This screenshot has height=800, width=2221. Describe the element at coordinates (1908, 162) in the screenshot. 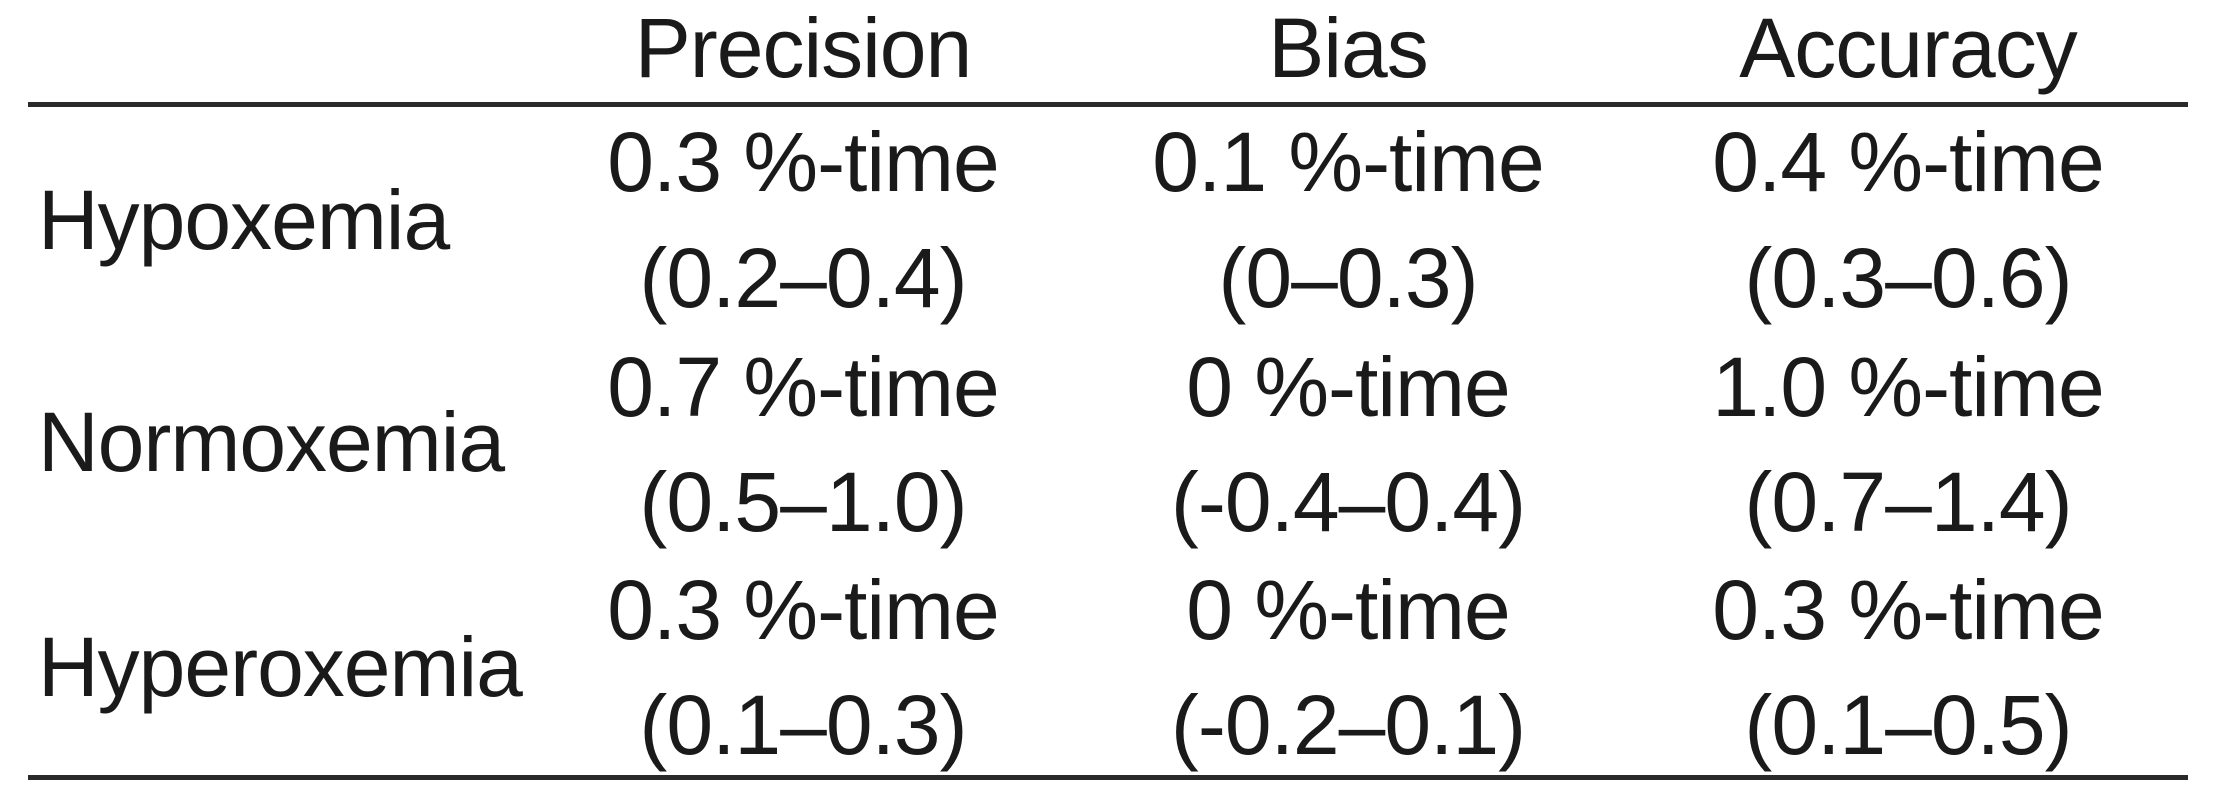

I see `hypoxemia-accuracy-value: 0.4 %-time` at that location.